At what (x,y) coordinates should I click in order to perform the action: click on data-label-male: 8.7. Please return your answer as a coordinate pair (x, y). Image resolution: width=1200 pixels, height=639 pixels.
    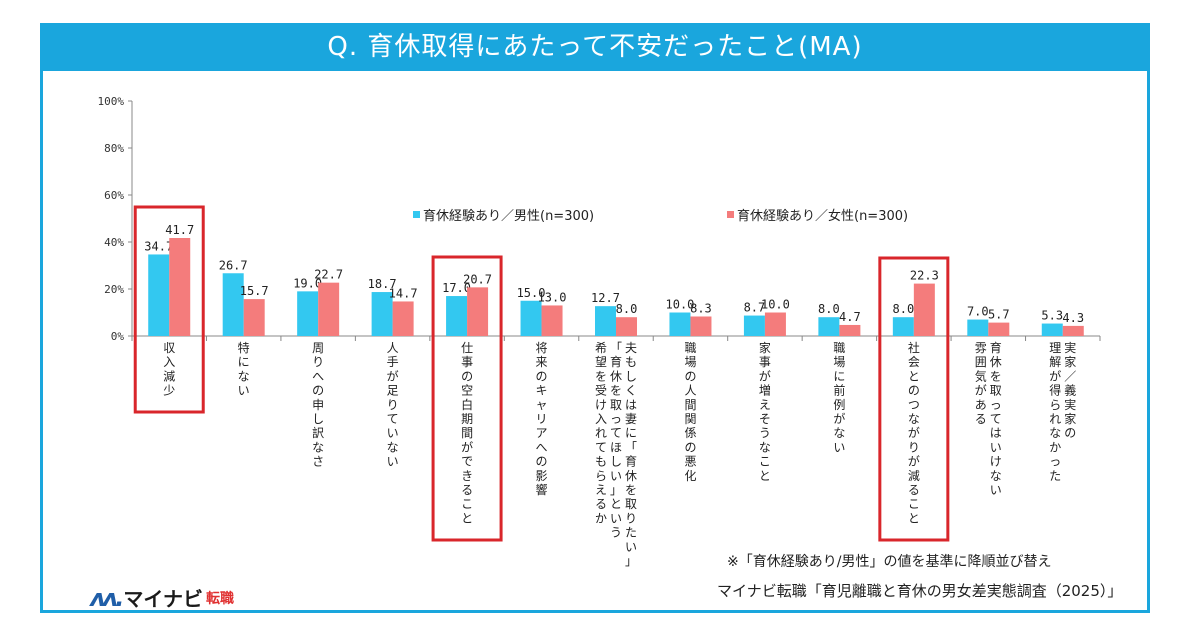
    Looking at the image, I should click on (755, 308).